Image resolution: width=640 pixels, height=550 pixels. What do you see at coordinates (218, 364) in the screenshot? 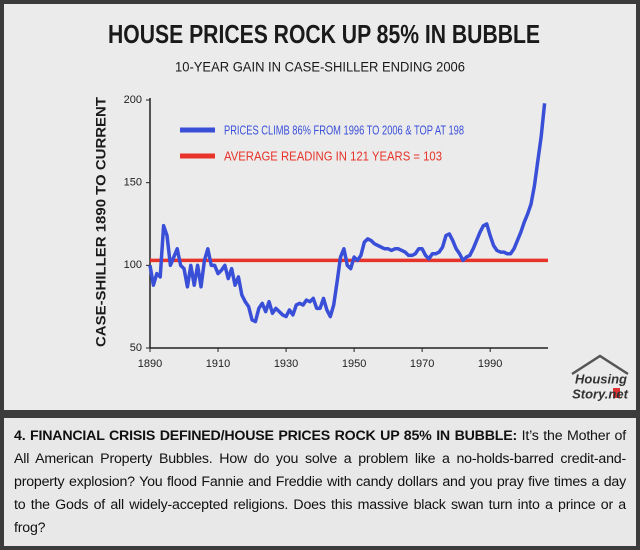
I see `x-tick-label: 1910` at bounding box center [218, 364].